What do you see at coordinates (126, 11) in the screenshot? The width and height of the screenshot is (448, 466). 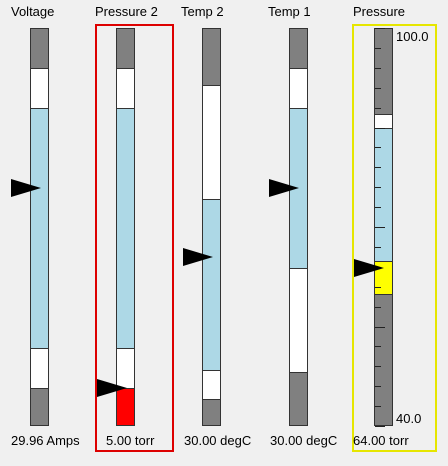 I see `gauge-title: Pressure 2` at bounding box center [126, 11].